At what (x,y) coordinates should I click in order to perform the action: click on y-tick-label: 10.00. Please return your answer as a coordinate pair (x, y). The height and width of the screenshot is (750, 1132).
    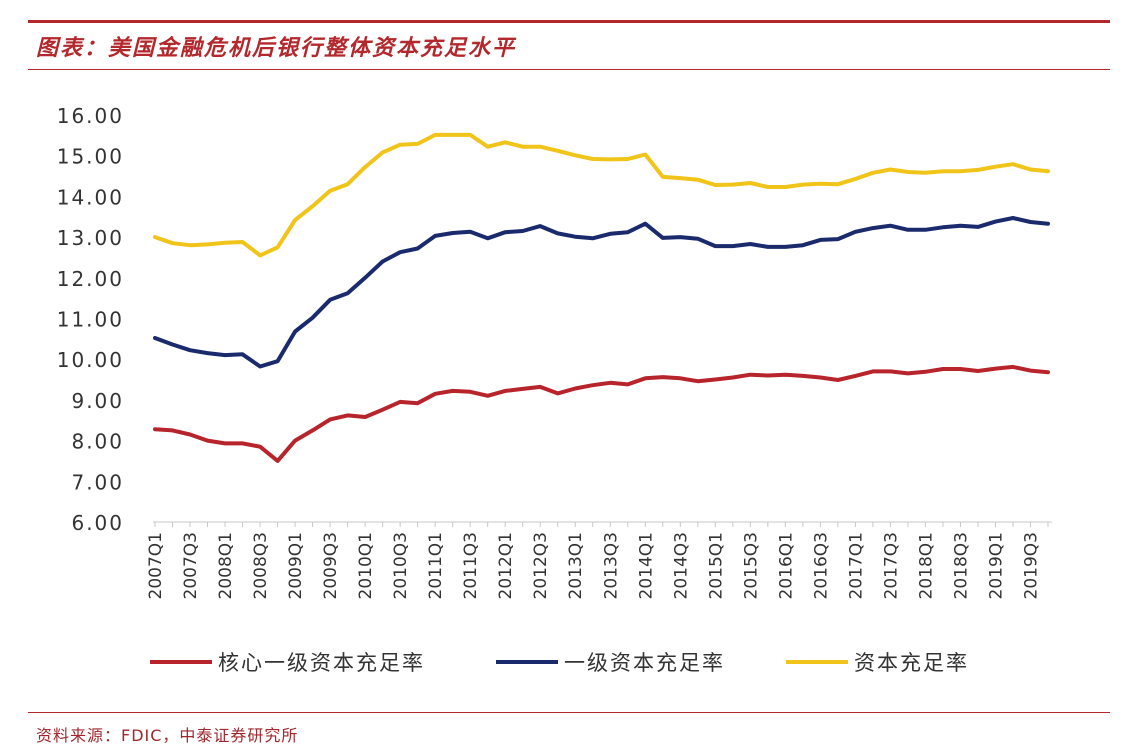
    Looking at the image, I should click on (90, 360).